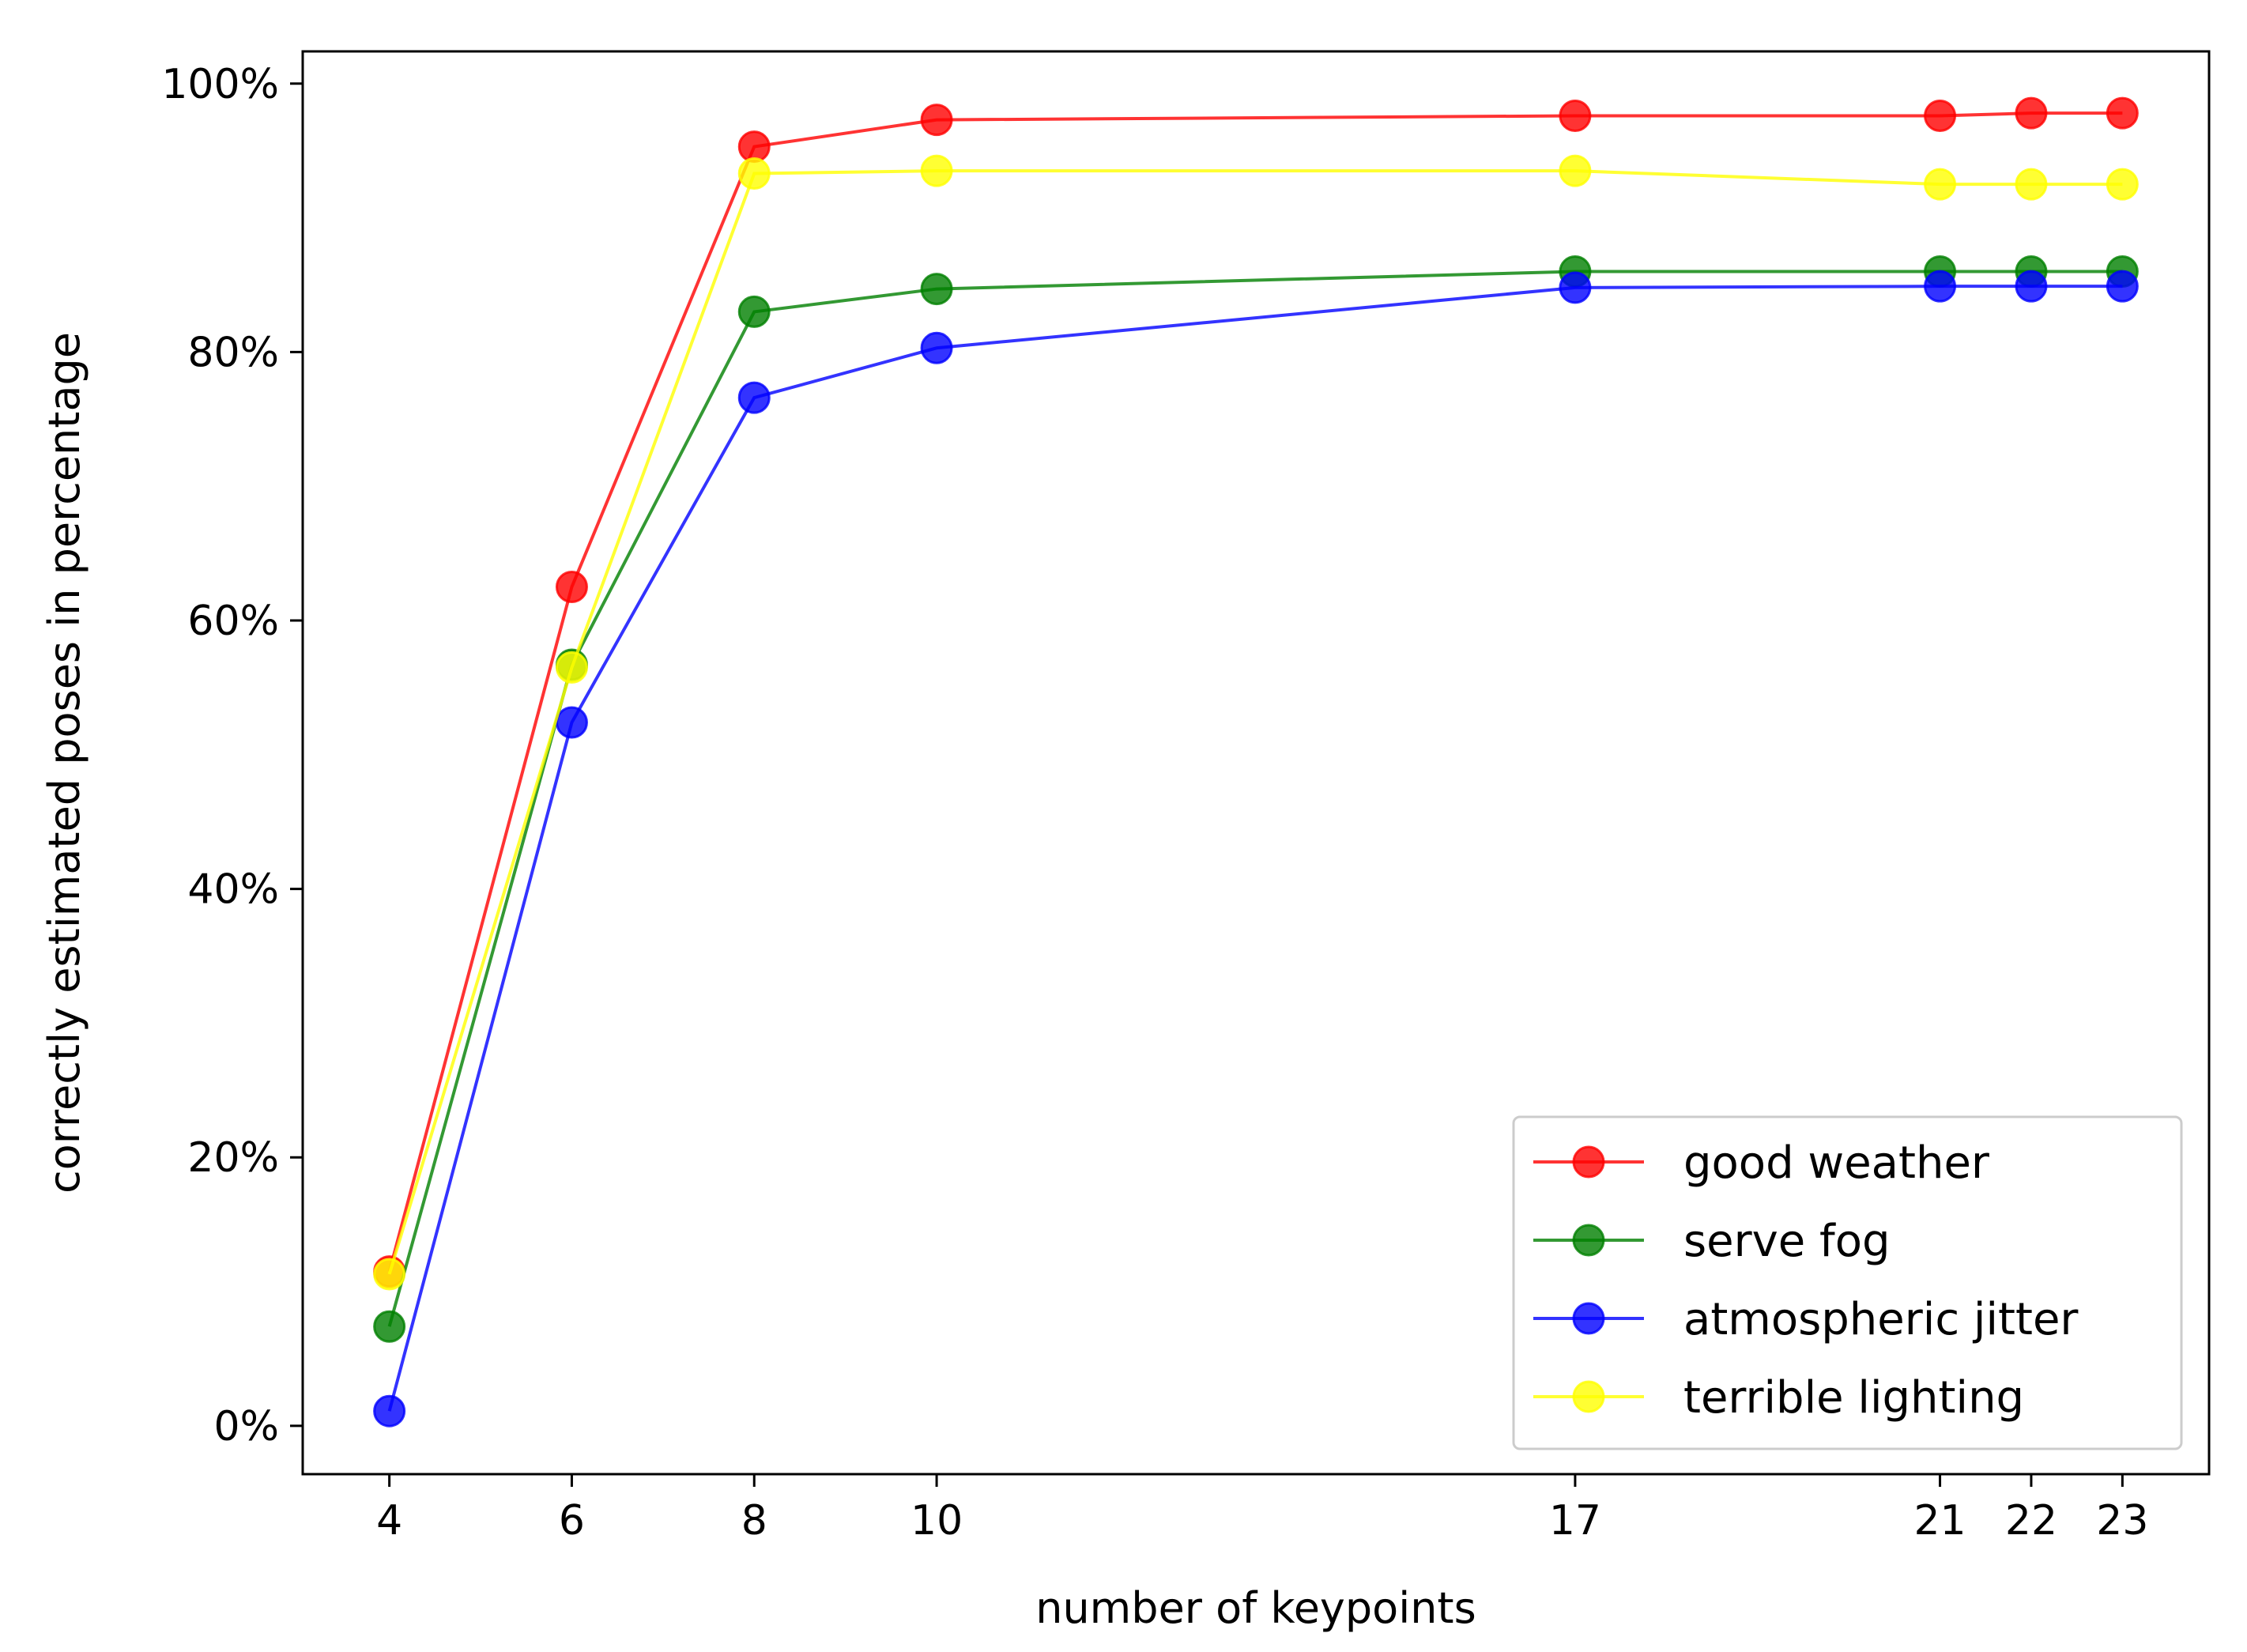 The image size is (2247, 1652). I want to click on legend-entry: atmospheric jitter, so click(1806, 1319).